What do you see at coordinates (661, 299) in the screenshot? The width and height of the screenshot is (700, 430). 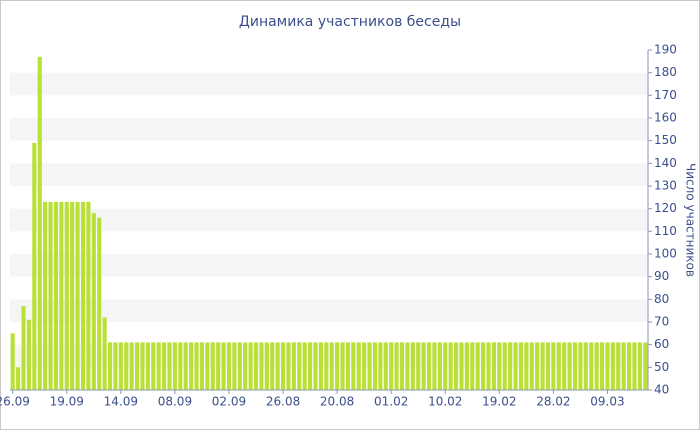 I see `y-tick-label: 80` at bounding box center [661, 299].